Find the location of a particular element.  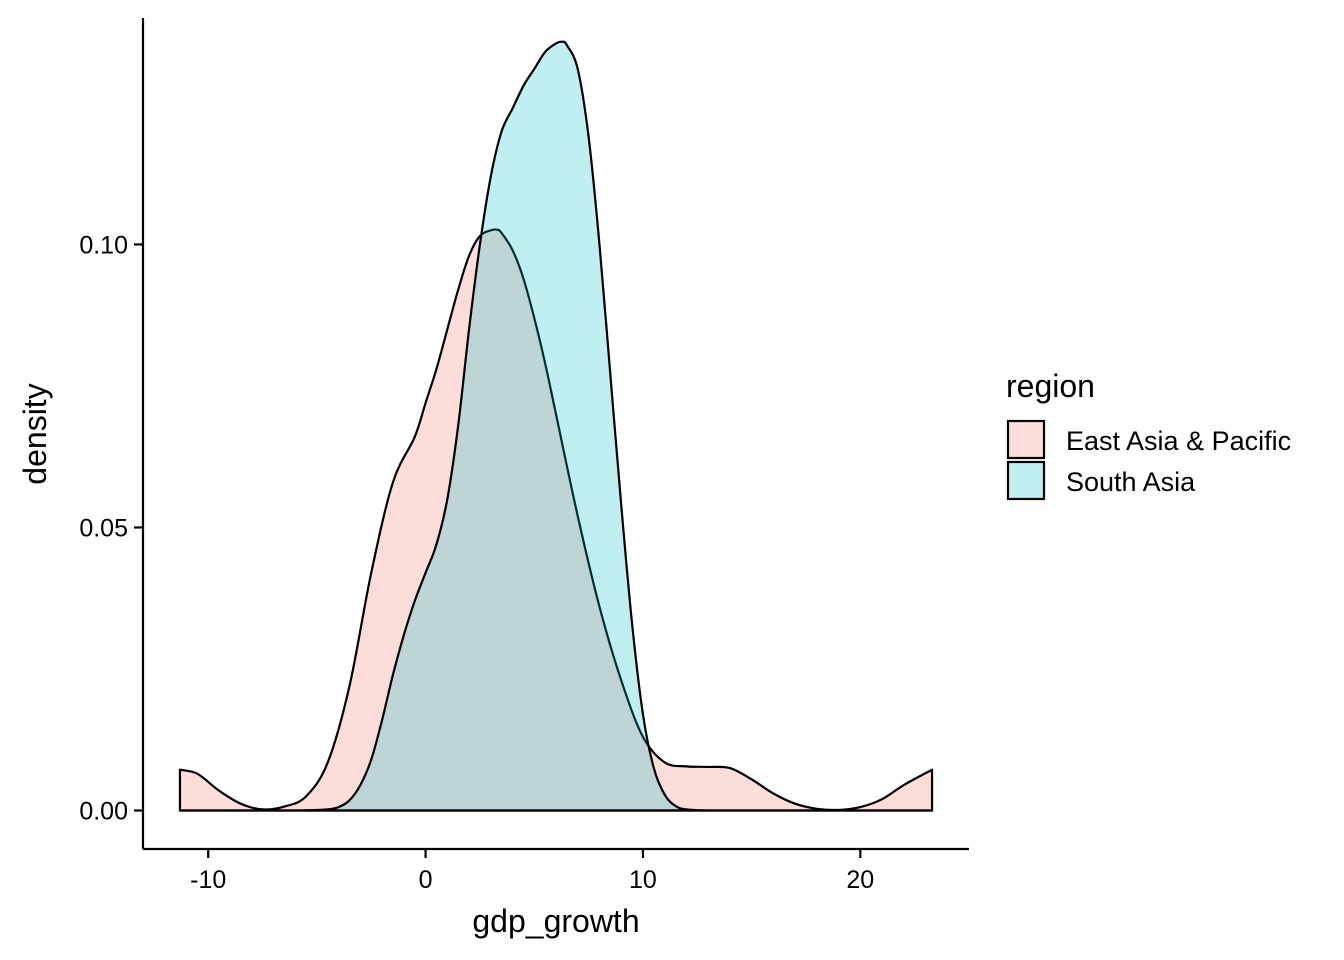

x-axis-ticks: -10 0 10 20 is located at coordinates (532, 871).